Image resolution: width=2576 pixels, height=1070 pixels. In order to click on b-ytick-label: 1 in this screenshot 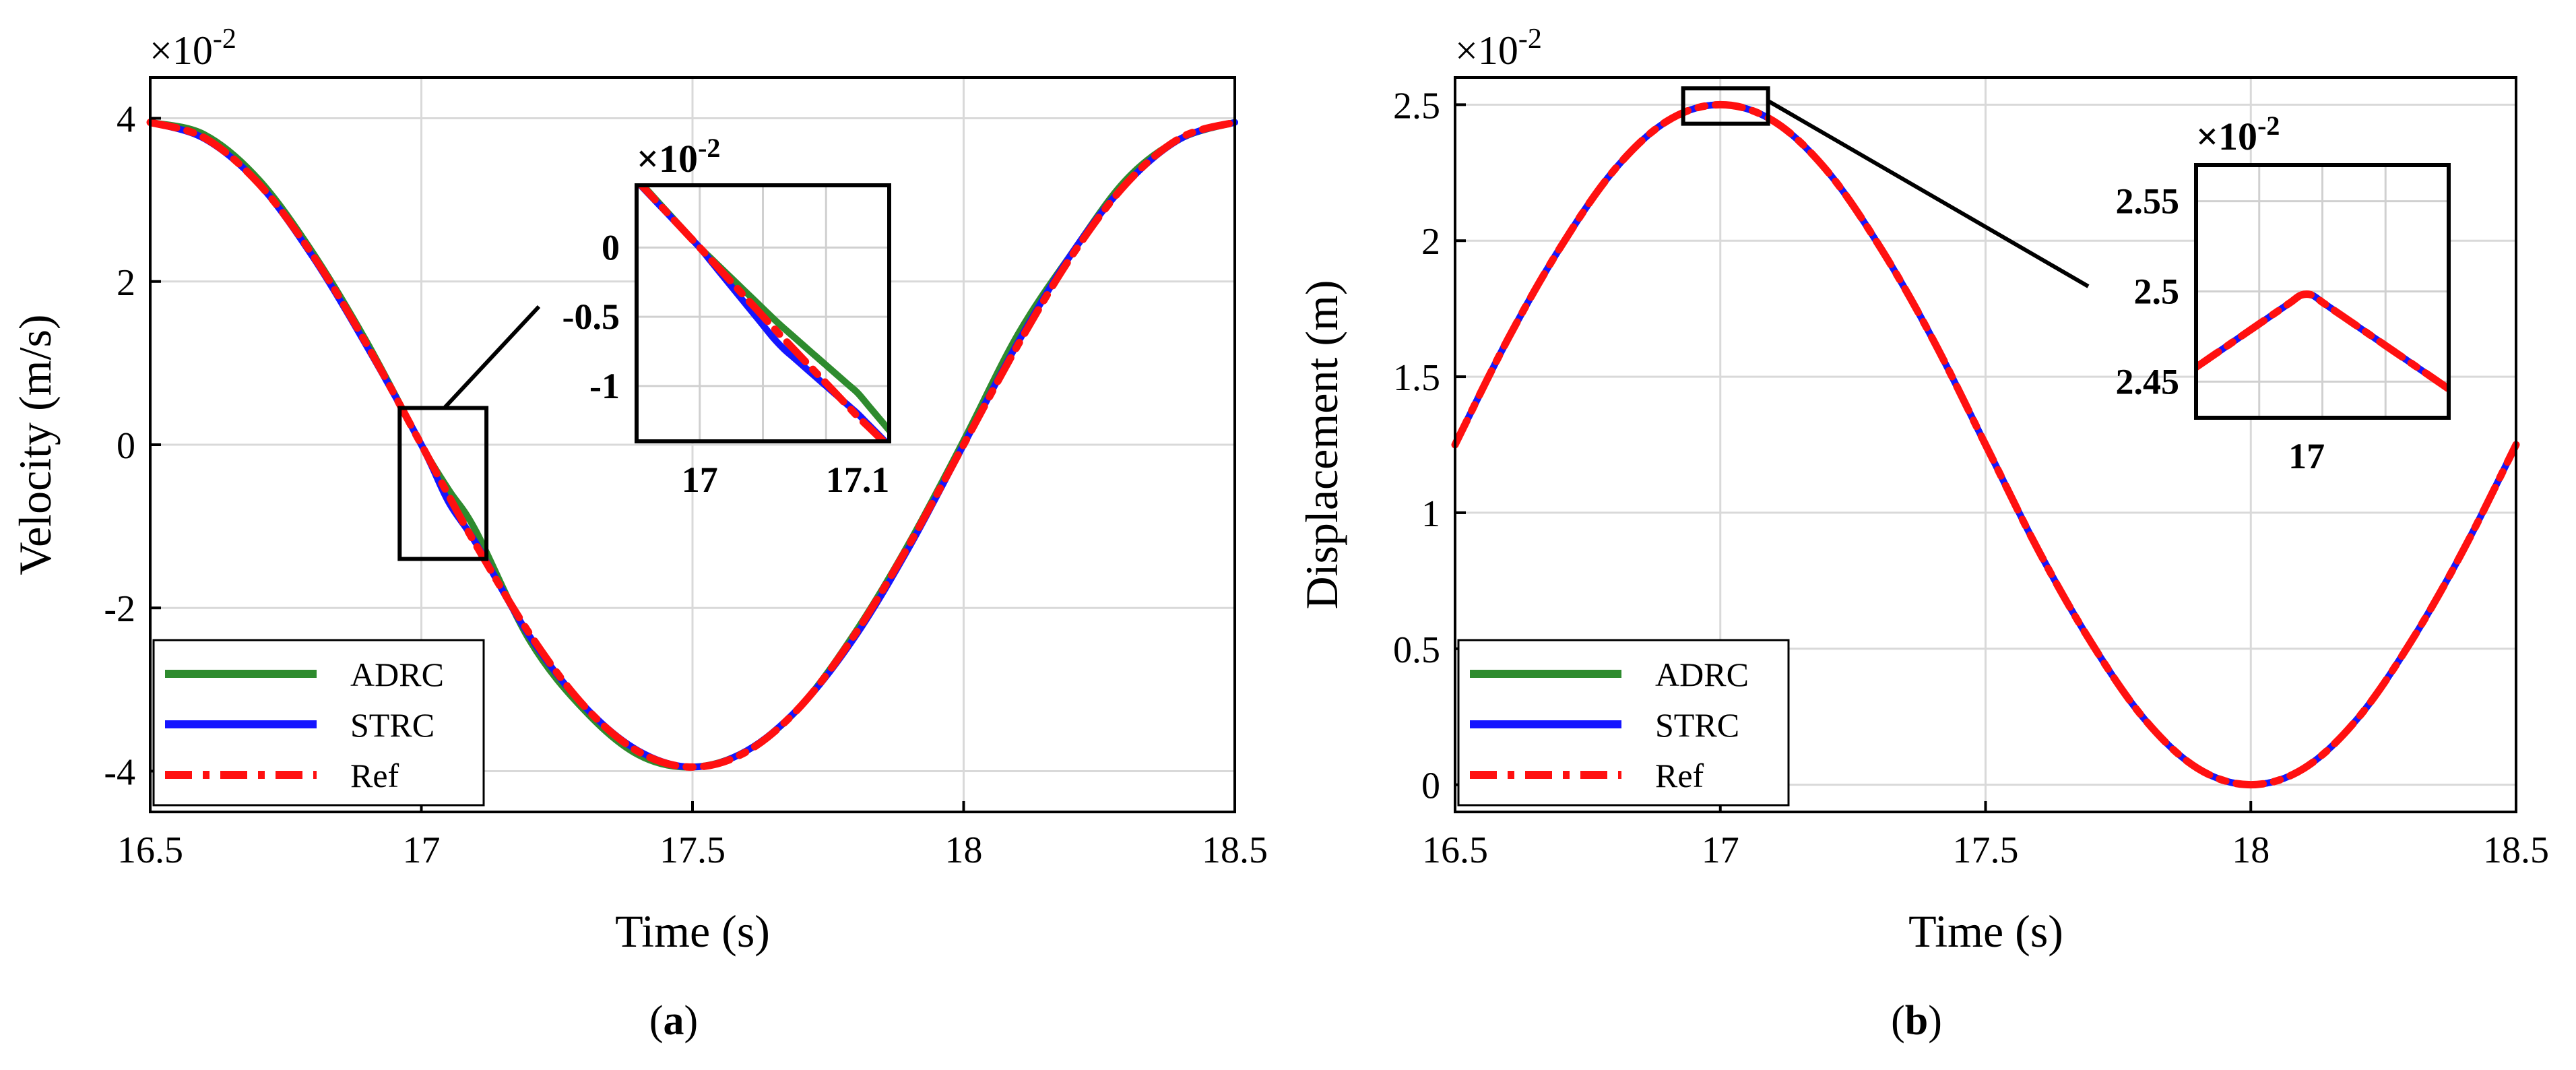, I will do `click(1431, 514)`.